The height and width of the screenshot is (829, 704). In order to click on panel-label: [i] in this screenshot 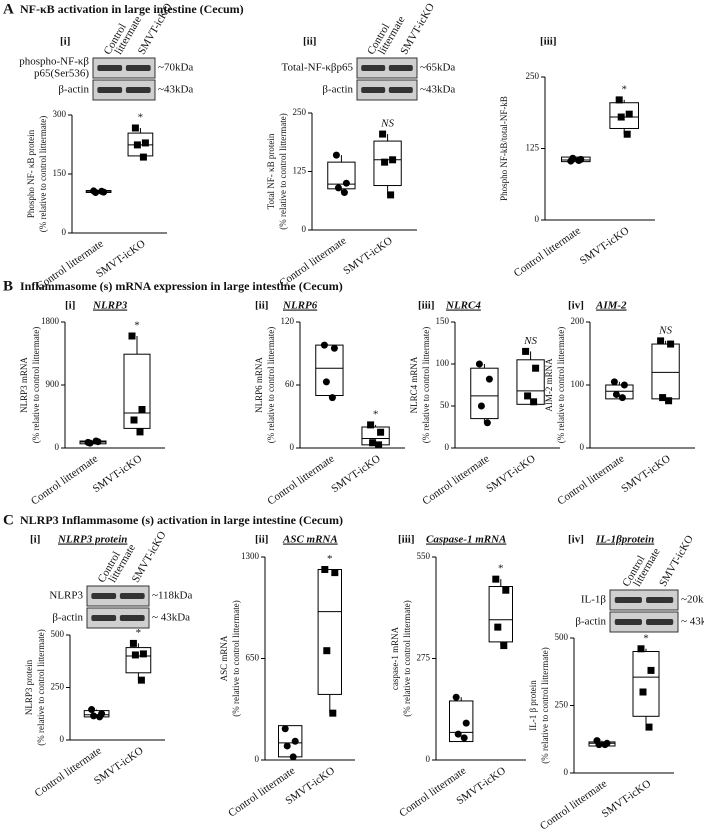, I will do `click(70, 306)`.